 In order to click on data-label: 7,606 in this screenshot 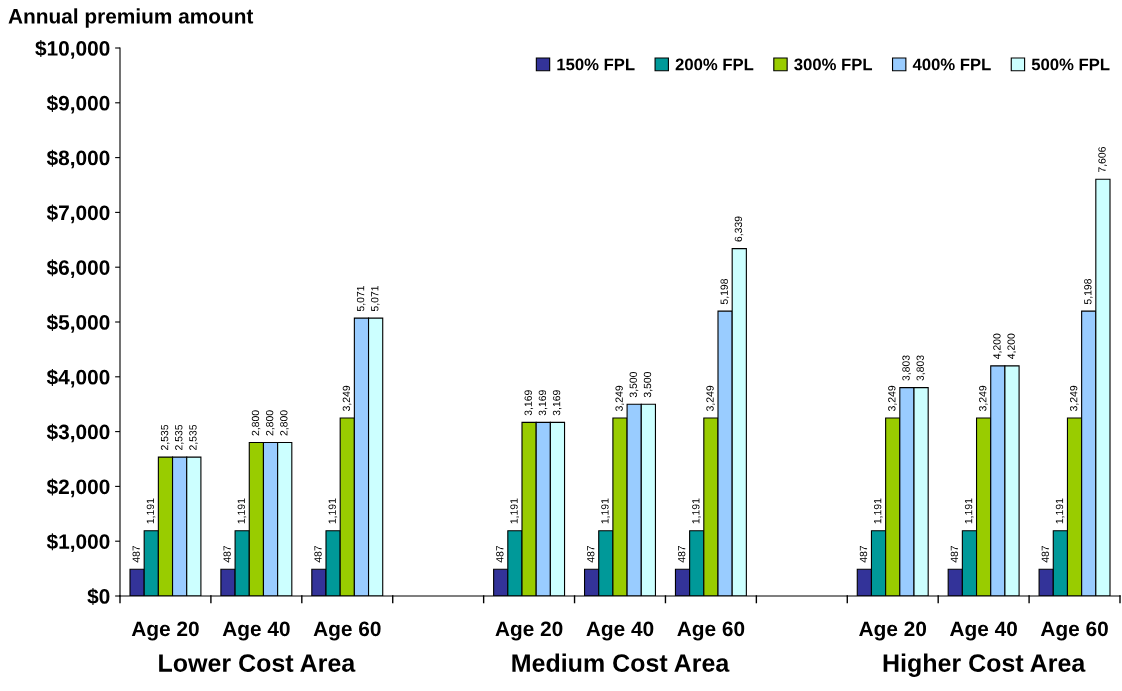, I will do `click(1102, 160)`.